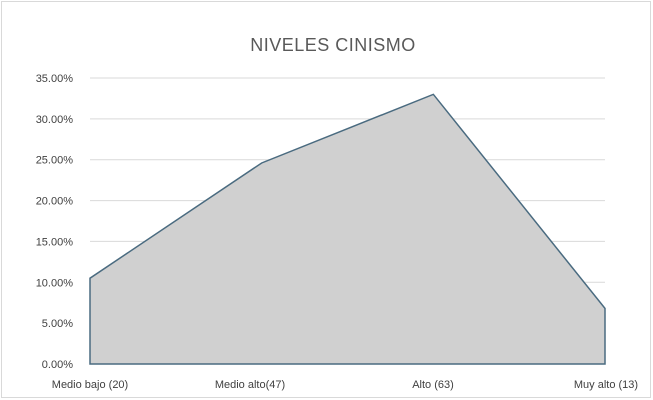 The height and width of the screenshot is (400, 653). Describe the element at coordinates (55, 242) in the screenshot. I see `y-tick-label: 15.00%` at that location.